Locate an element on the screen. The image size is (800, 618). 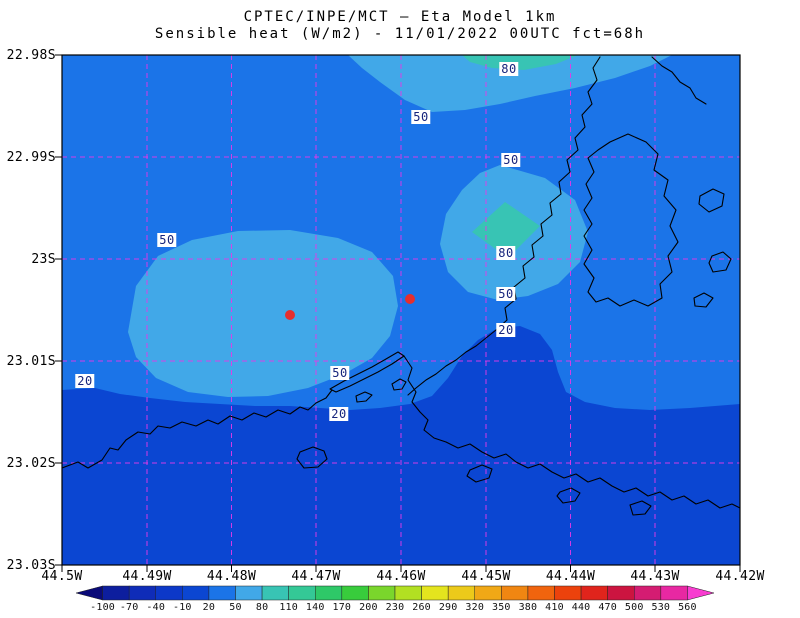
coastline-south is located at coordinates (571, 432).